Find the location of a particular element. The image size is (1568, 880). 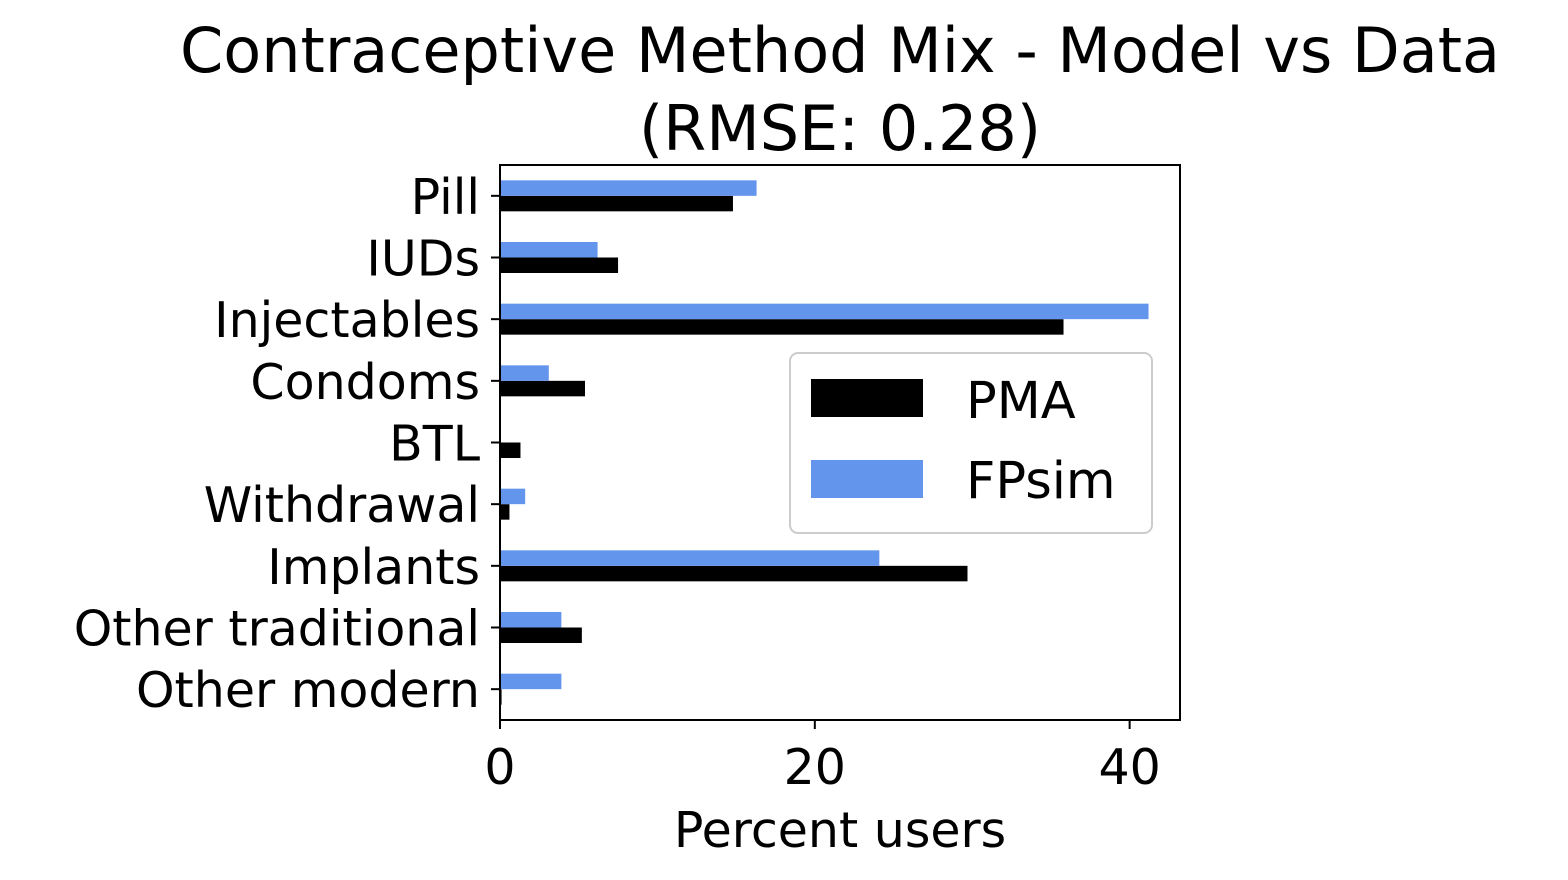

bar-fpsim-other-modern is located at coordinates (531, 681).